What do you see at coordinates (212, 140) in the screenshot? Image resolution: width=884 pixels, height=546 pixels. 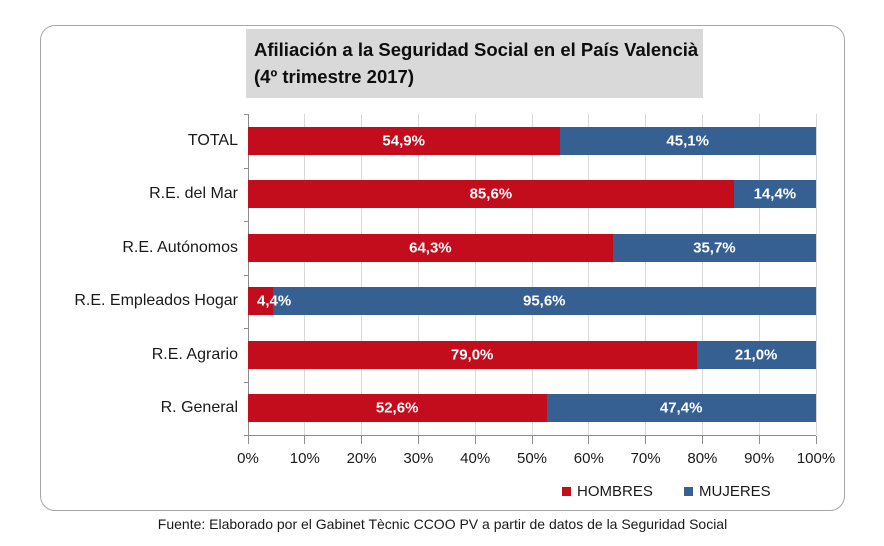 I see `category-label-1: TOTAL` at bounding box center [212, 140].